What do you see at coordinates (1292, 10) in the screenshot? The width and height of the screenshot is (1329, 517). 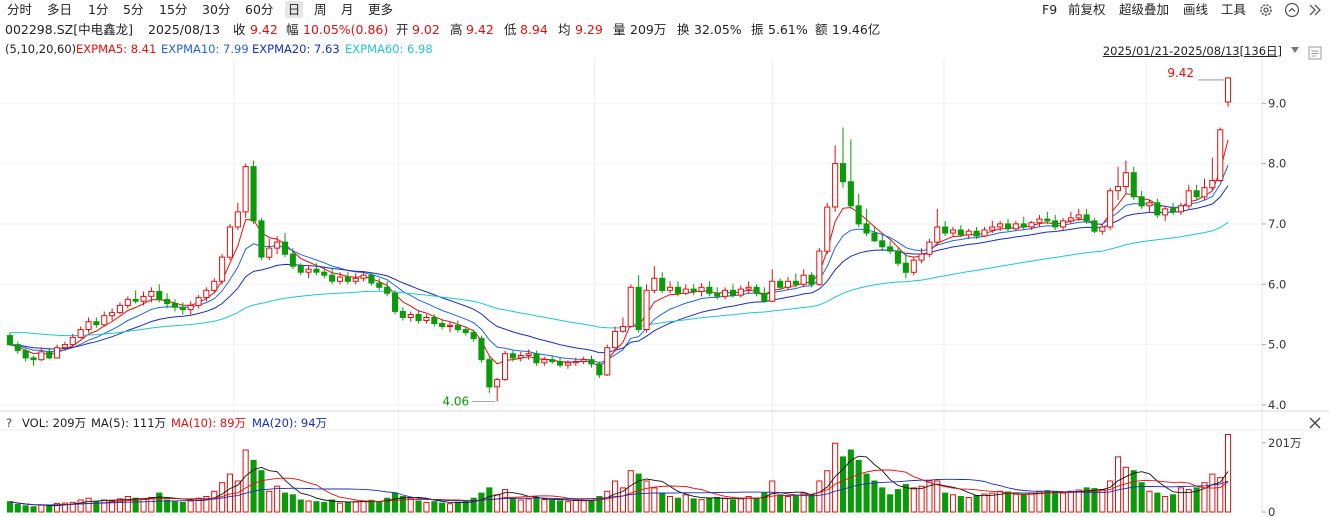 I see `collapse-icon` at bounding box center [1292, 10].